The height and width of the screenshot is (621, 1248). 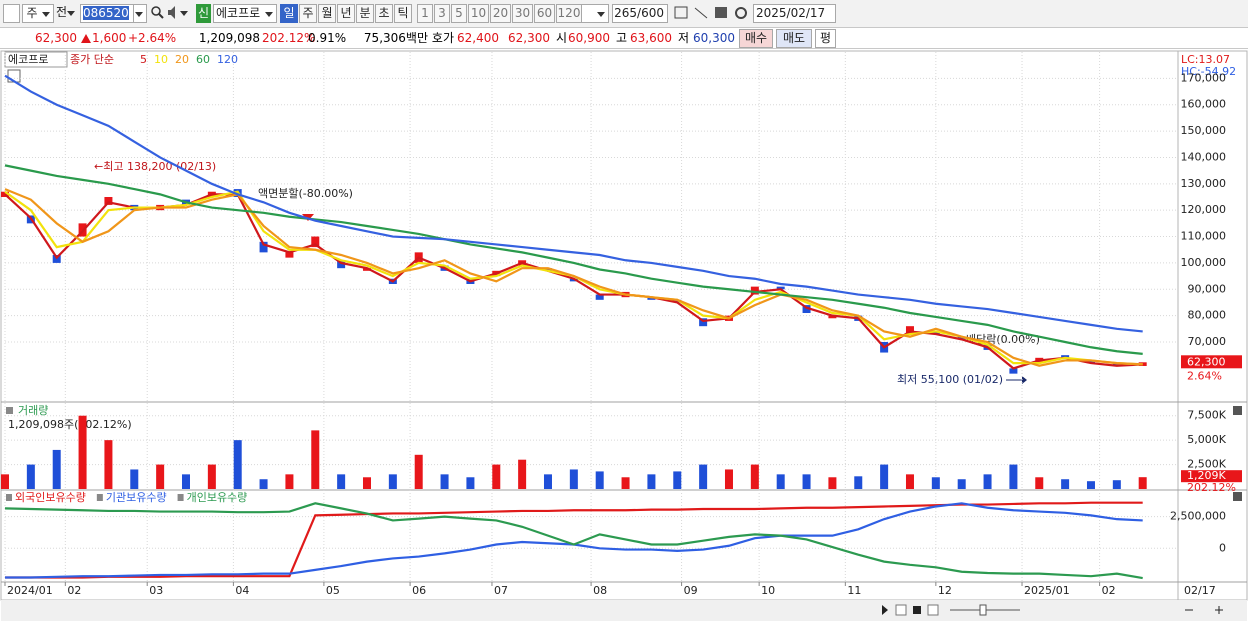 What do you see at coordinates (854, 590) in the screenshot?
I see `x-tick-label: 11` at bounding box center [854, 590].